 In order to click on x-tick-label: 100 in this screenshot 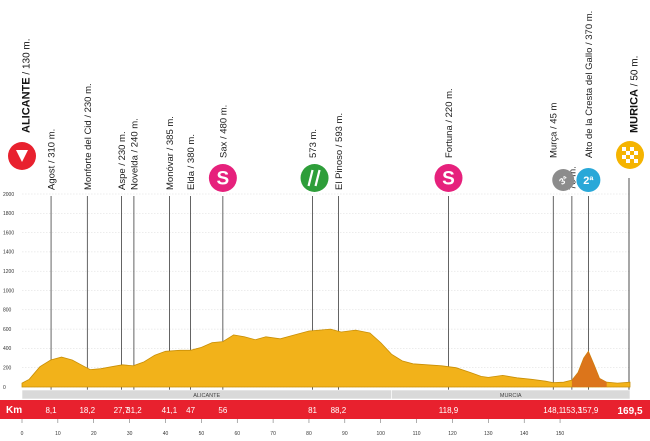, I will do `click(381, 434)`.